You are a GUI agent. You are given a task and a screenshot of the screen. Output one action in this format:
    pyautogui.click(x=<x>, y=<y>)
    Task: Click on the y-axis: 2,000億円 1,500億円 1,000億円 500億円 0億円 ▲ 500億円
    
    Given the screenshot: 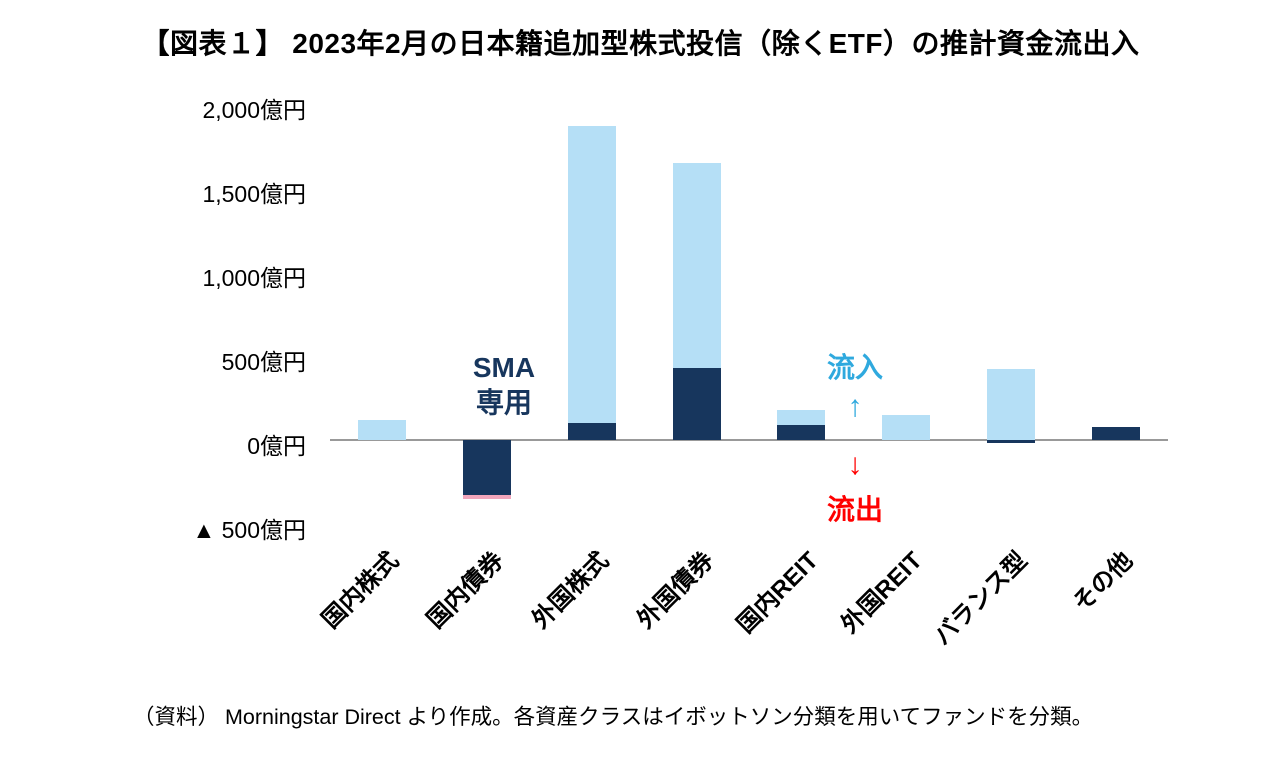 What is the action you would take?
    pyautogui.click(x=229, y=320)
    